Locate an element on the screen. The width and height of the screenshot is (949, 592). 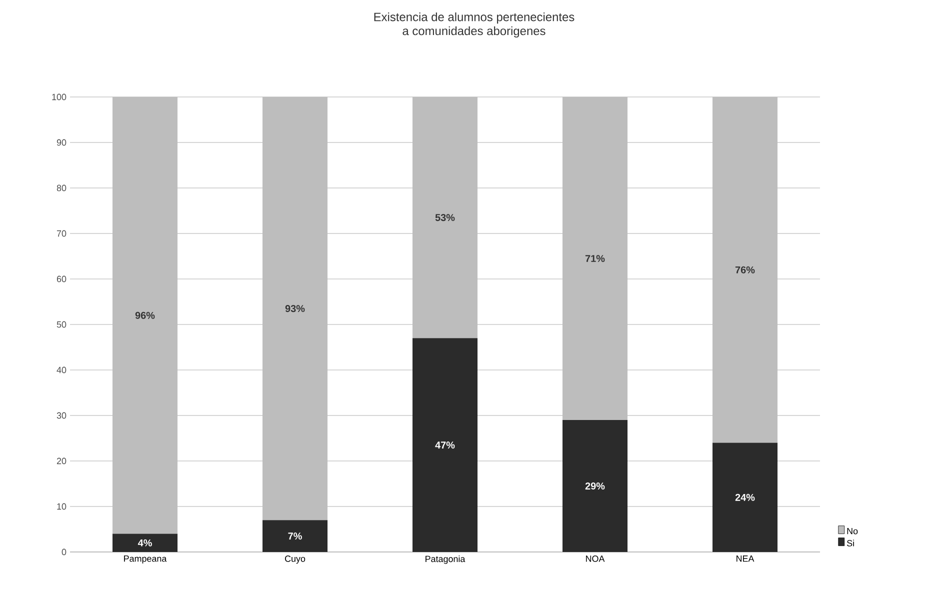
y-tick-label: 20 is located at coordinates (61, 461).